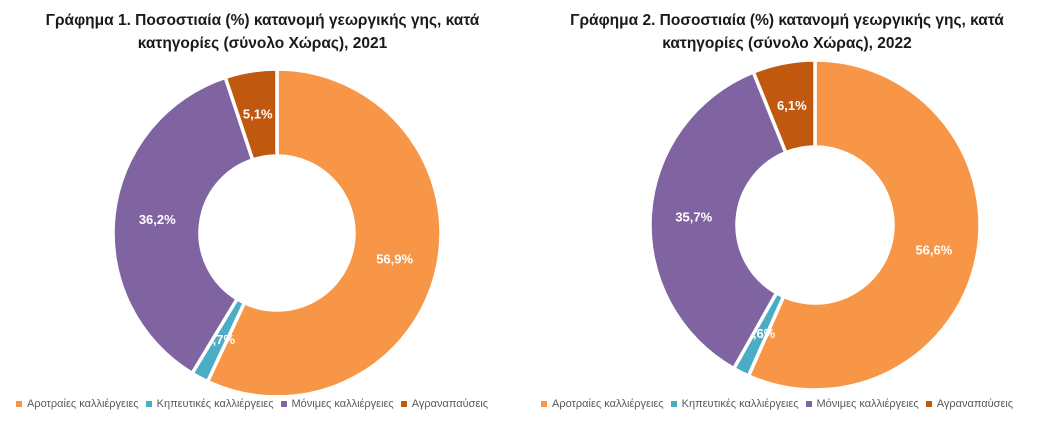  What do you see at coordinates (258, 114) in the screenshot?
I see `data-label: 5,1%` at bounding box center [258, 114].